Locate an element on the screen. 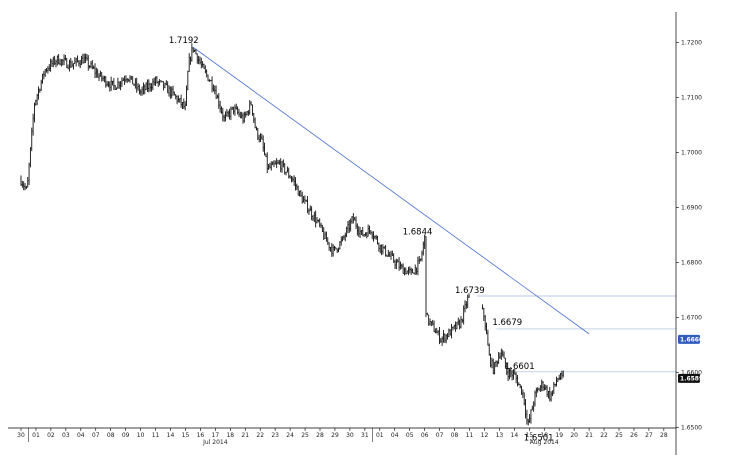 Image resolution: width=749 pixels, height=469 pixels. annotation-label: 1.6679 is located at coordinates (507, 323).